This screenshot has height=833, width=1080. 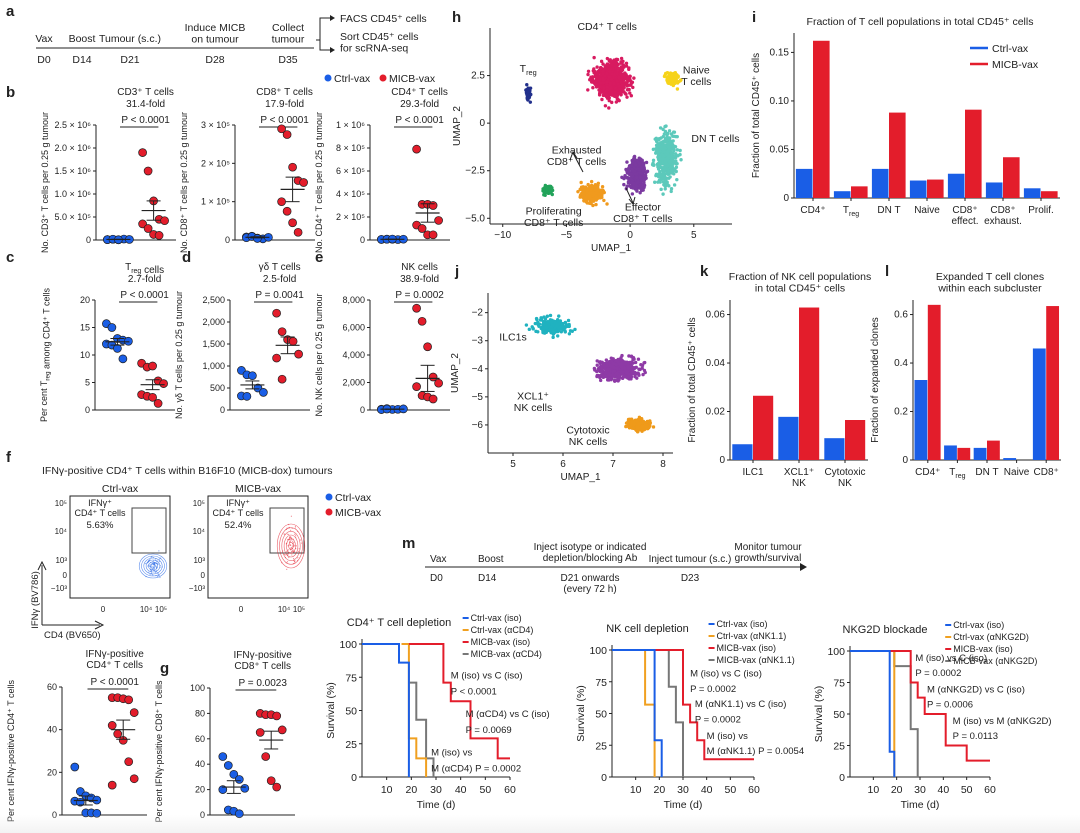 I want to click on x-tick-label: DN T, so click(x=888, y=210).